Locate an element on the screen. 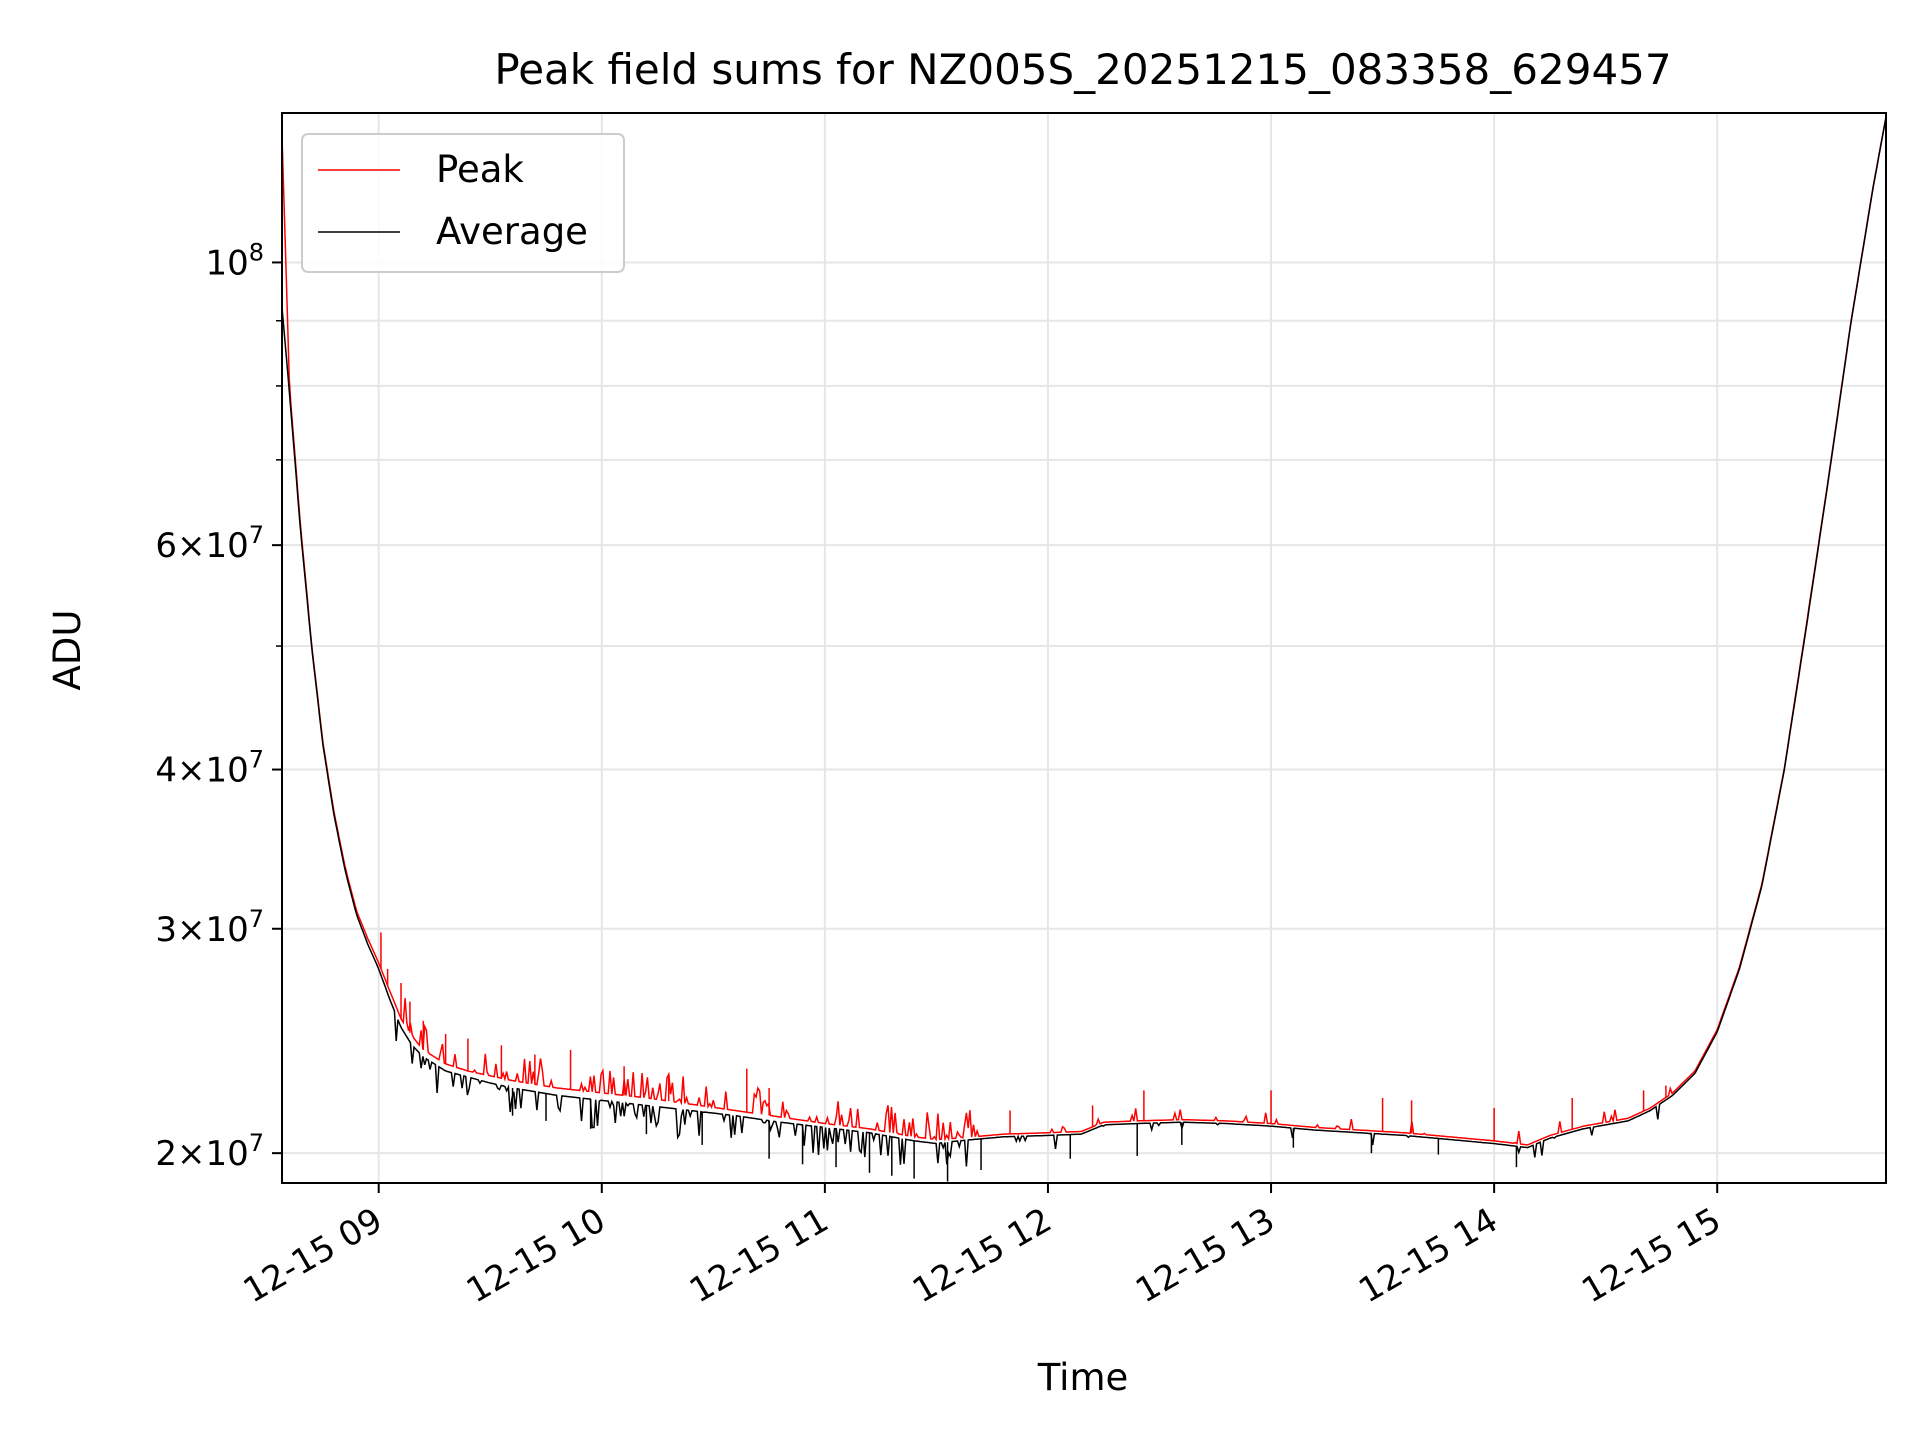 The width and height of the screenshot is (1920, 1440). legend-box is located at coordinates (463, 203).